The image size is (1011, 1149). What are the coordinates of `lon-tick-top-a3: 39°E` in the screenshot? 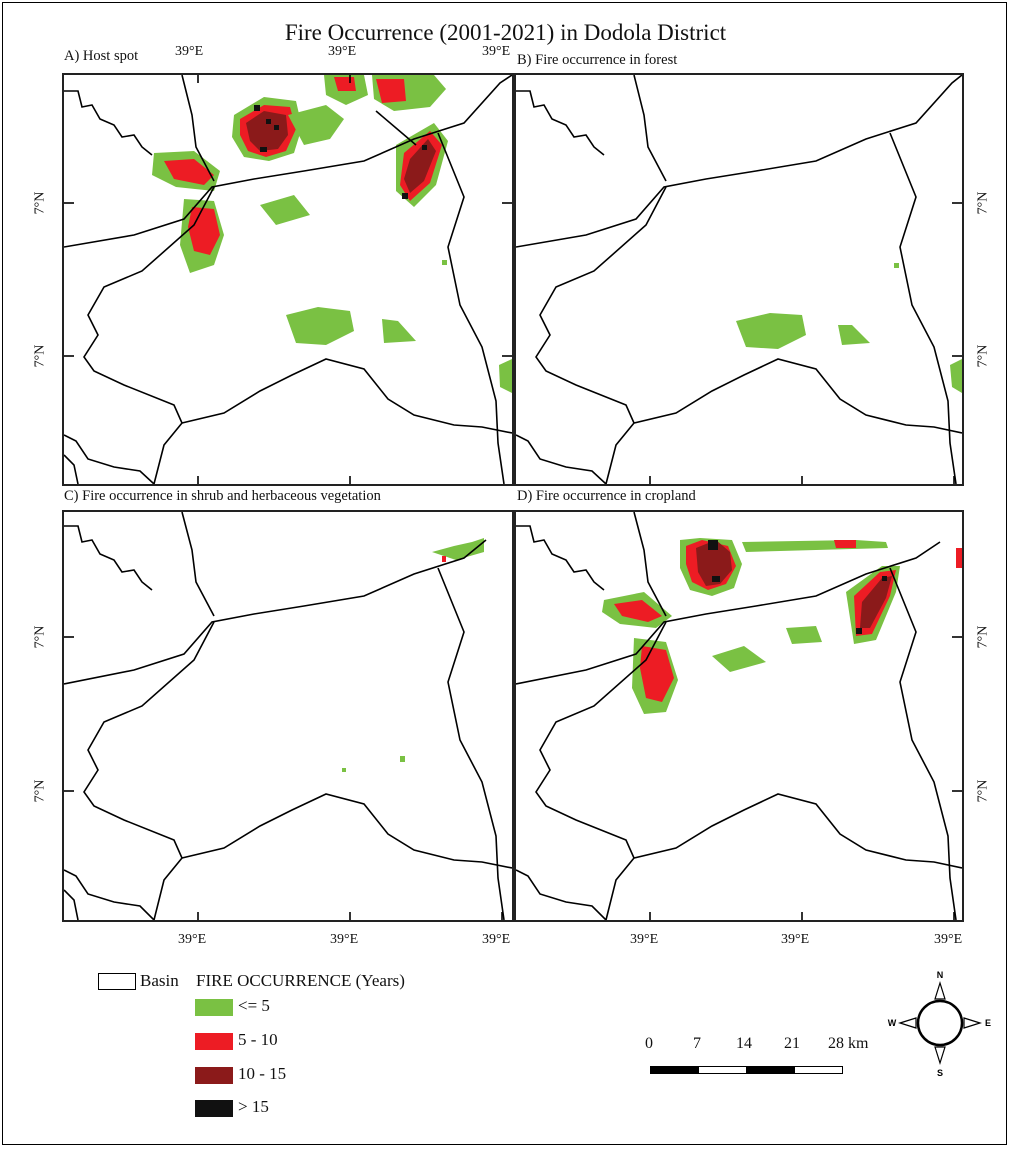 It's located at (496, 51).